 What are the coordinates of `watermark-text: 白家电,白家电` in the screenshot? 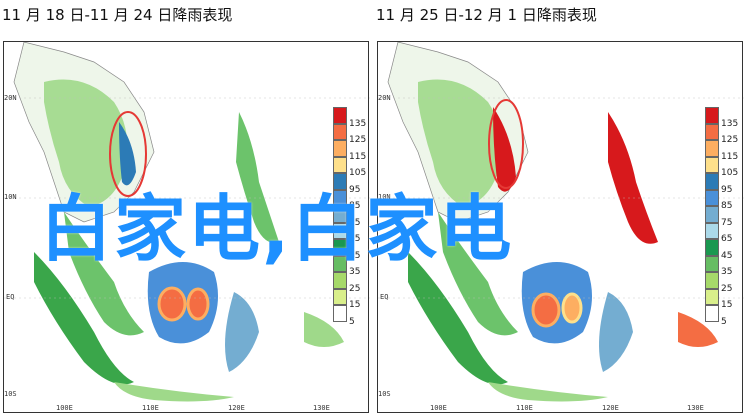 It's located at (277, 229).